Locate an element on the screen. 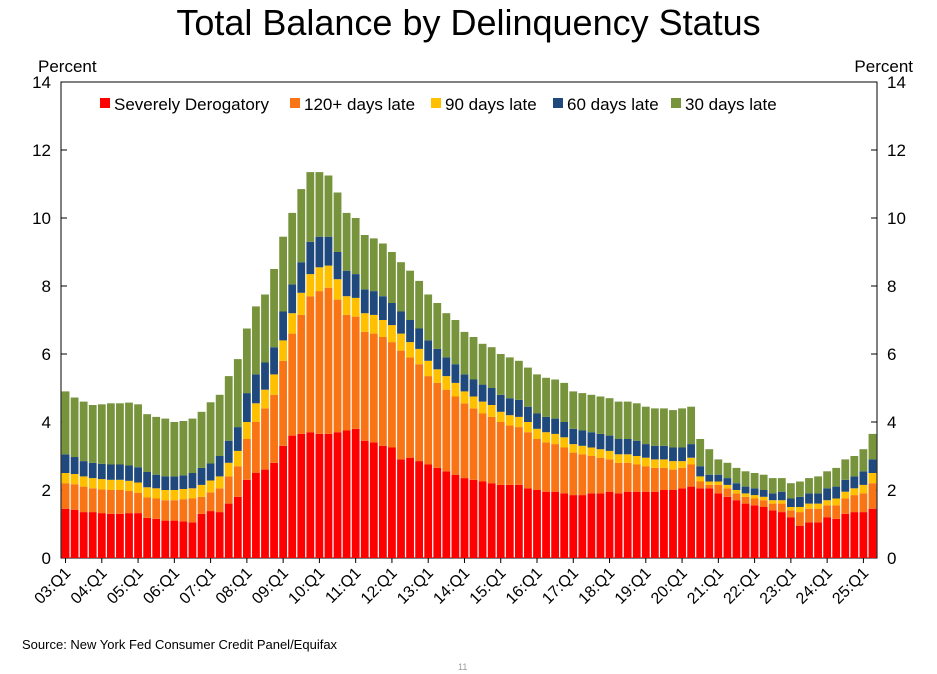 The image size is (937, 674). y-axis-label-left: Percent is located at coordinates (67, 66).